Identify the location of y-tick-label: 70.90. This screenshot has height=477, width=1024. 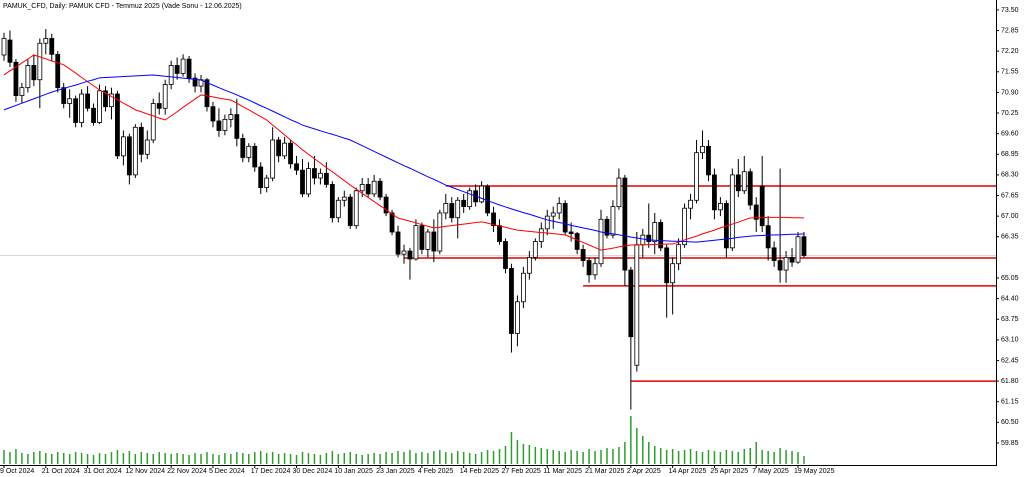
(1010, 92).